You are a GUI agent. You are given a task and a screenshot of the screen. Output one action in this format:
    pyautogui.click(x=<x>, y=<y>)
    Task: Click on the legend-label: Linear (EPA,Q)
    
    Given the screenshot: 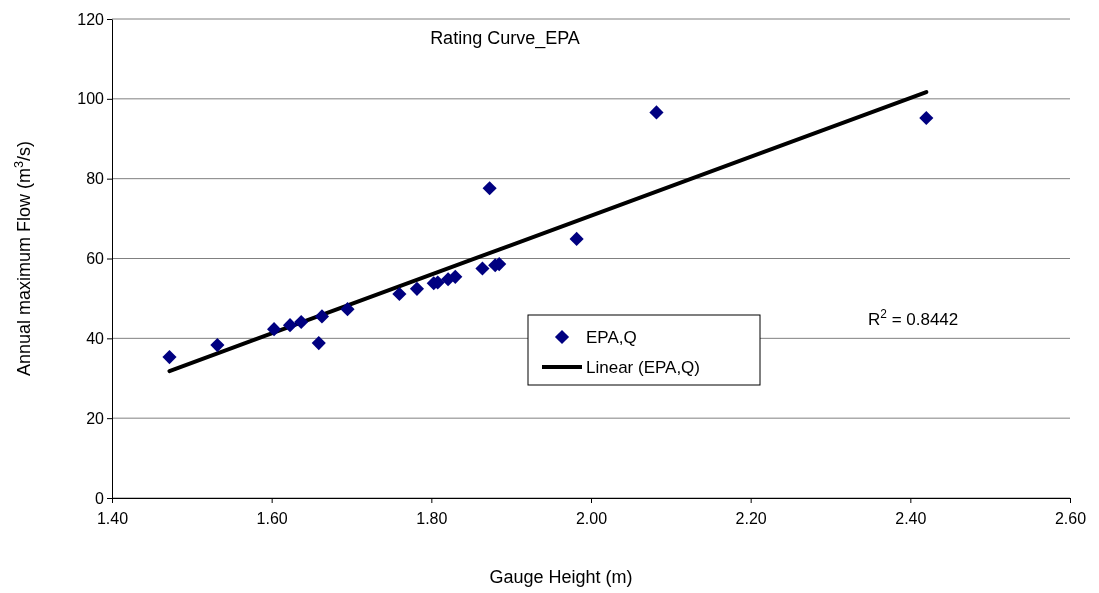 What is the action you would take?
    pyautogui.click(x=643, y=367)
    